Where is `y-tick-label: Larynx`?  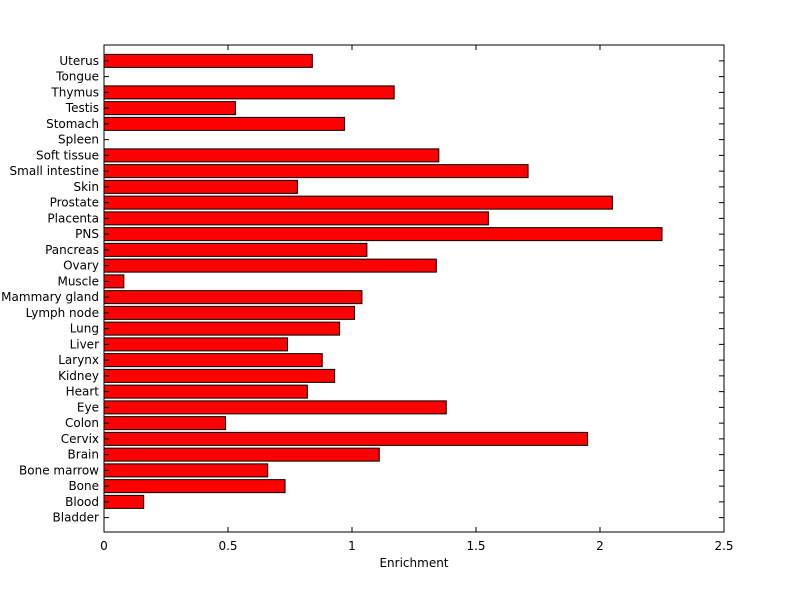
y-tick-label: Larynx is located at coordinates (78, 360).